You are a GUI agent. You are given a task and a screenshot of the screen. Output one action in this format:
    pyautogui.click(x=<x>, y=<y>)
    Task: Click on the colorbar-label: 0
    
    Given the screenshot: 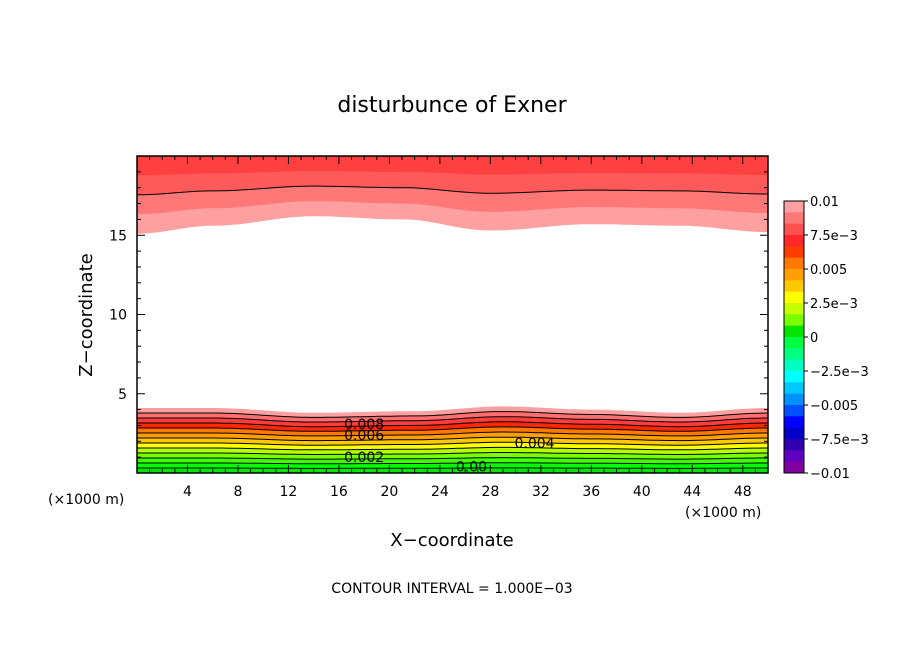 What is the action you would take?
    pyautogui.click(x=814, y=338)
    